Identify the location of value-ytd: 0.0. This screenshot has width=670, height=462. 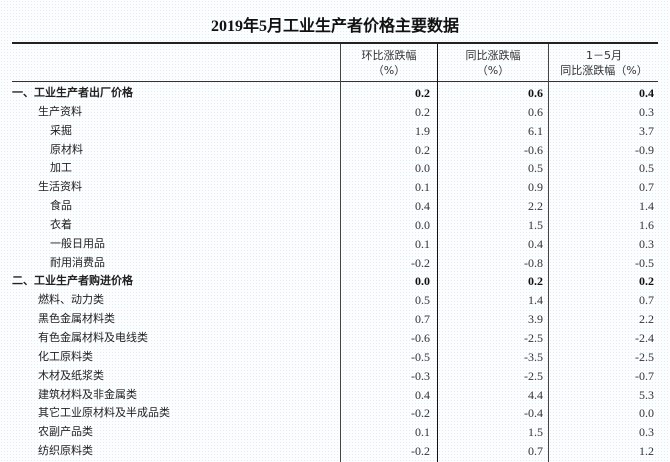
(646, 413).